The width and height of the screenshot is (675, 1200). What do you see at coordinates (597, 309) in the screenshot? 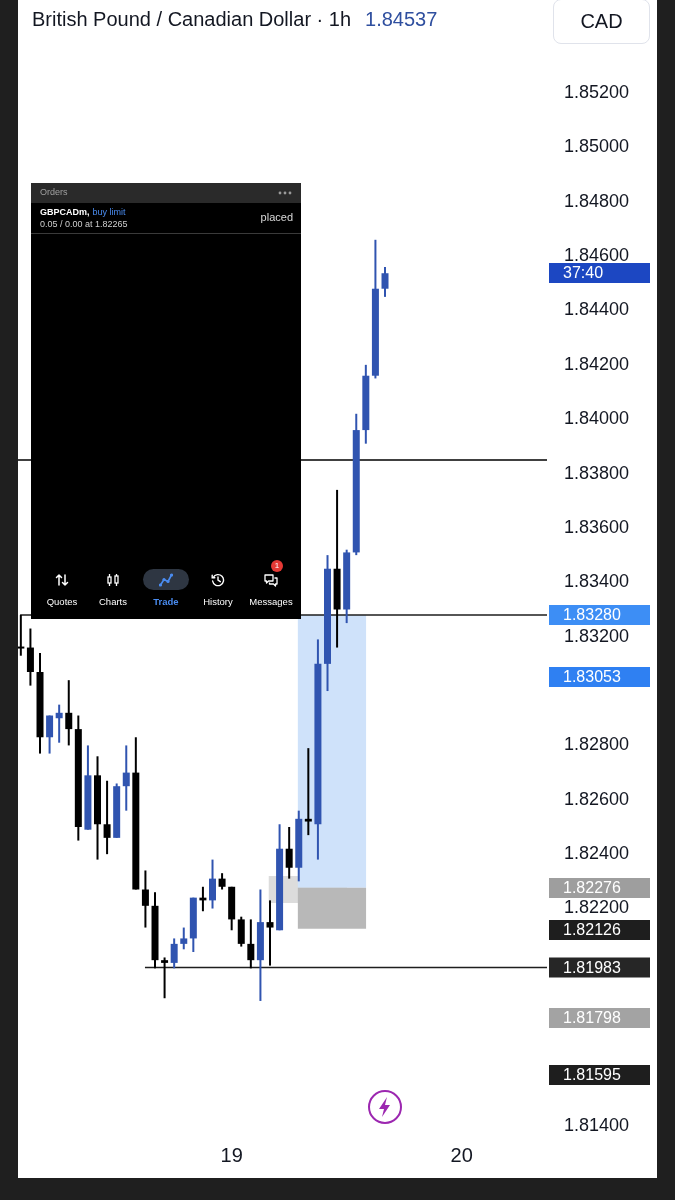
I see `y-tick-label: 1.84400` at bounding box center [597, 309].